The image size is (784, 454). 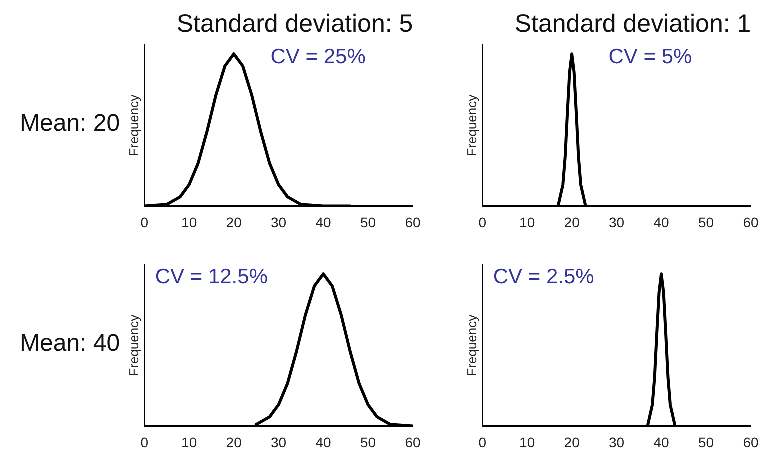 I want to click on annotation: CV = 12.5%, so click(x=211, y=276).